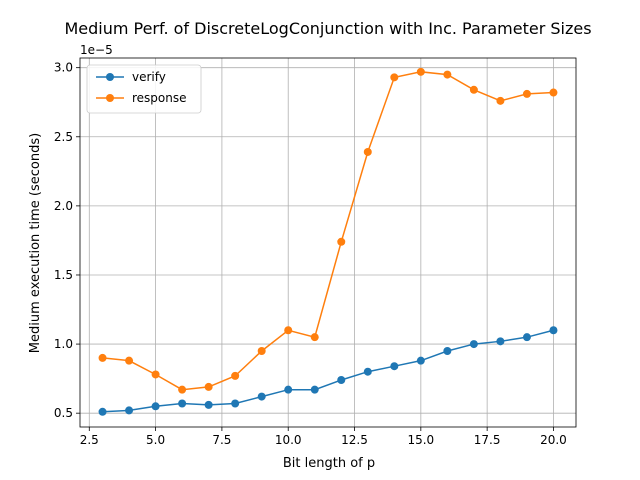 The image size is (640, 480). What do you see at coordinates (553, 440) in the screenshot?
I see `x-tick-label: 20.0` at bounding box center [553, 440].